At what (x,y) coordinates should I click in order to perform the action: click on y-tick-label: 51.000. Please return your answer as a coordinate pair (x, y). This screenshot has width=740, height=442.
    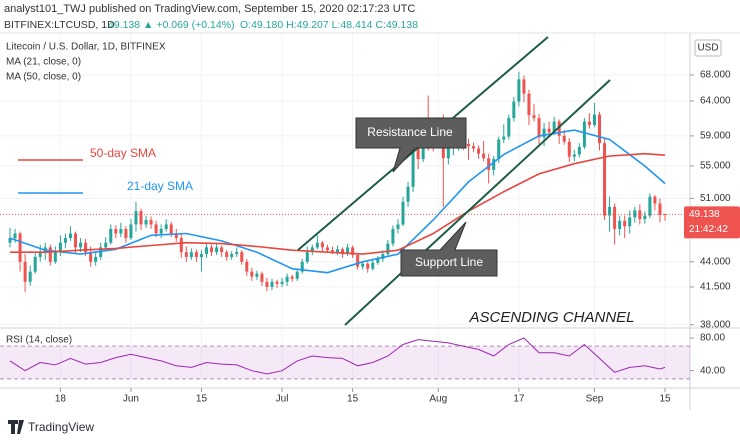
    Looking at the image, I should click on (715, 198).